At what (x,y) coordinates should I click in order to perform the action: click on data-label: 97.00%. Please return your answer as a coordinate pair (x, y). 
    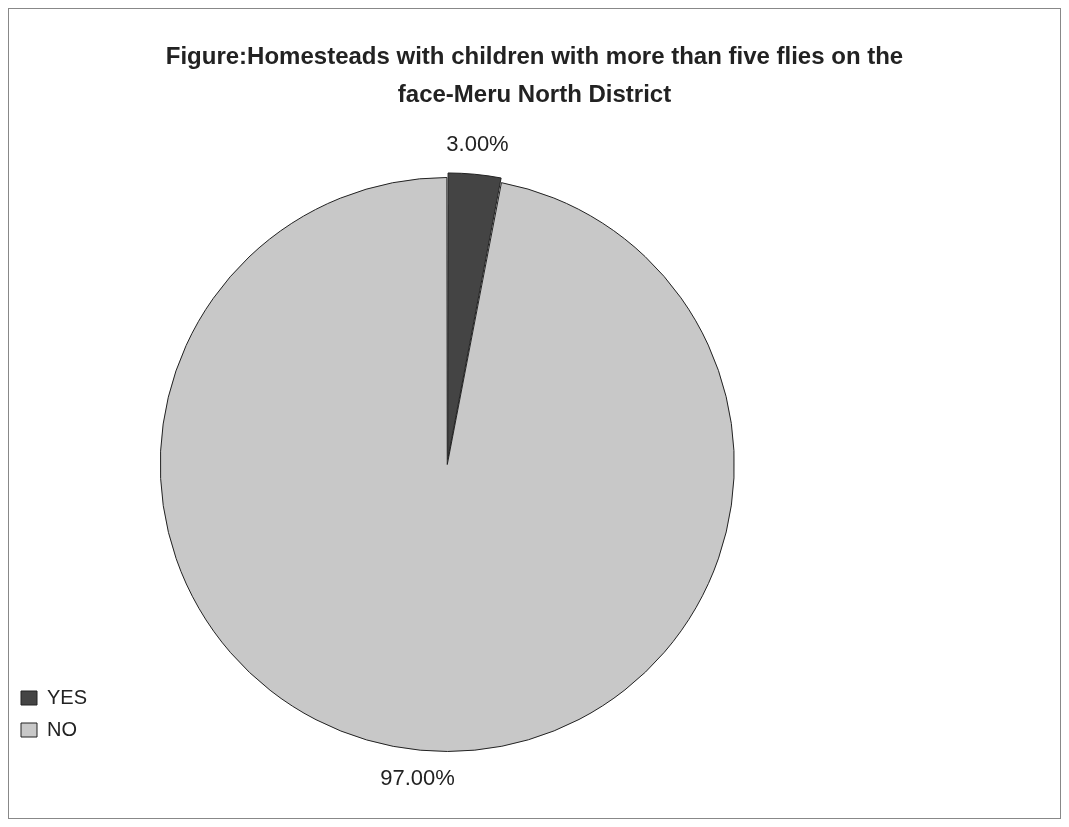
    Looking at the image, I should click on (417, 778).